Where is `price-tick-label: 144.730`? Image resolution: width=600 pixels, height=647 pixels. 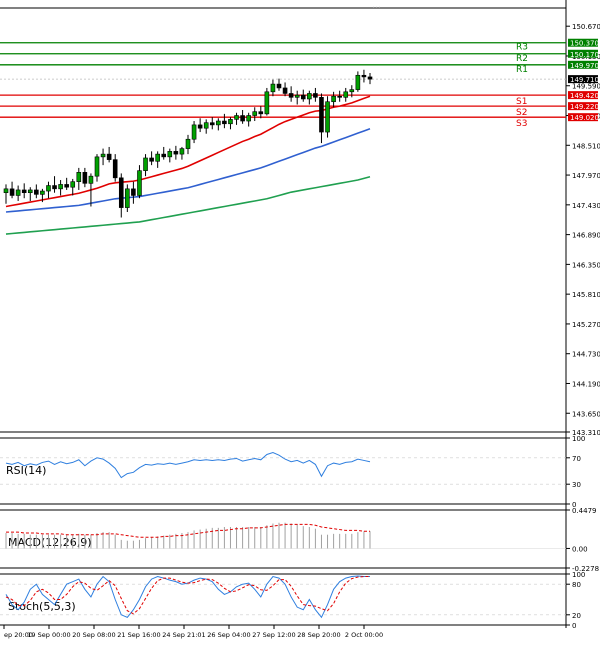
price-tick-label: 144.730 is located at coordinates (586, 355).